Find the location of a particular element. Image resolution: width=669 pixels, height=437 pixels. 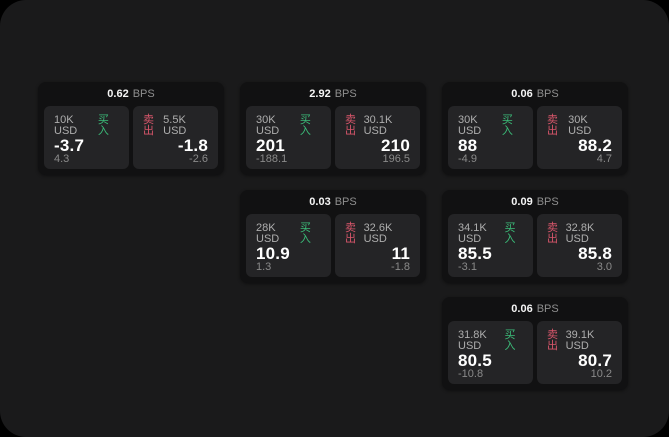

buy-panel-top: 34.1K USD 买入 is located at coordinates (490, 234).